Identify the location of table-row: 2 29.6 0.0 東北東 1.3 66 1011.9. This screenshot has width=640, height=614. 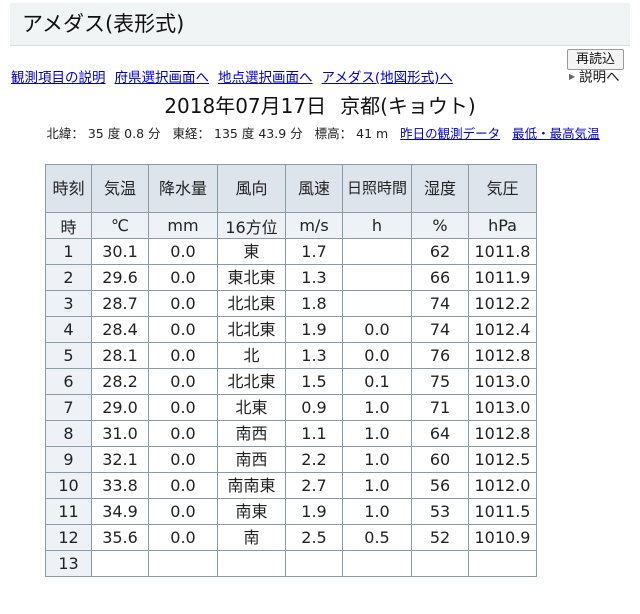
(291, 277).